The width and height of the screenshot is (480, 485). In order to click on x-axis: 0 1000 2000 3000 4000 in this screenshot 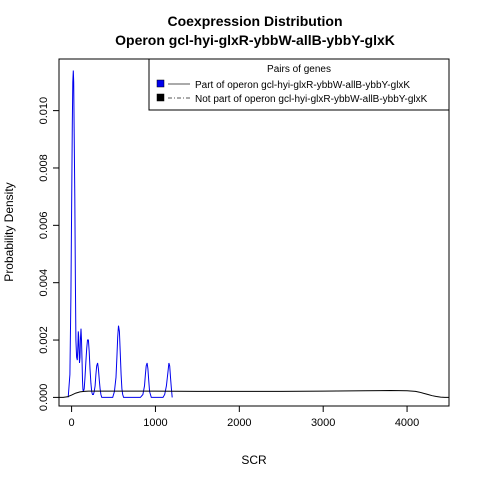, I will do `click(244, 417)`.